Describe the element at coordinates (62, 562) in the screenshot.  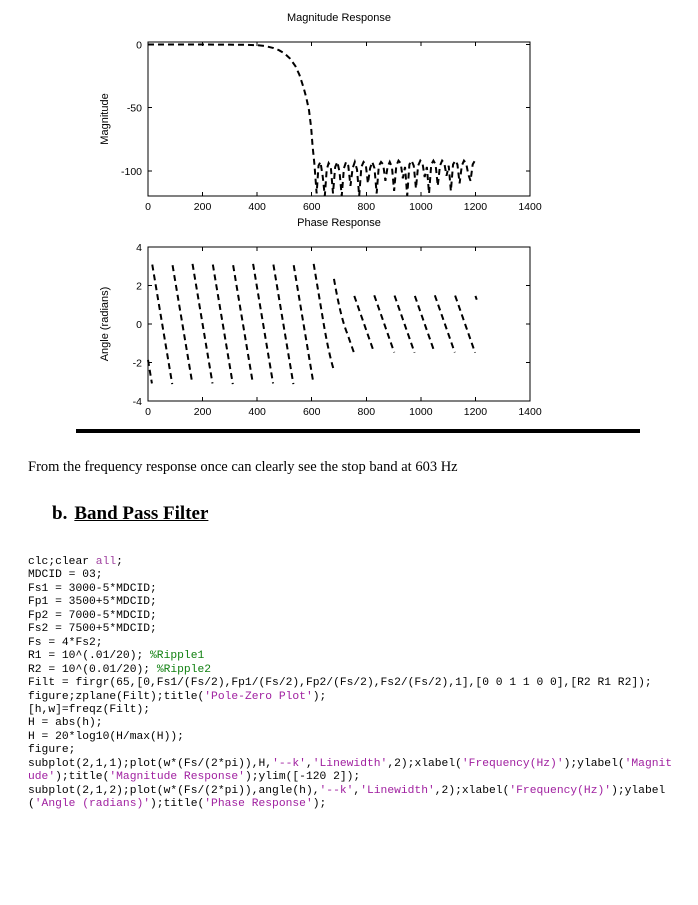
I see `code-token: clc;clear` at that location.